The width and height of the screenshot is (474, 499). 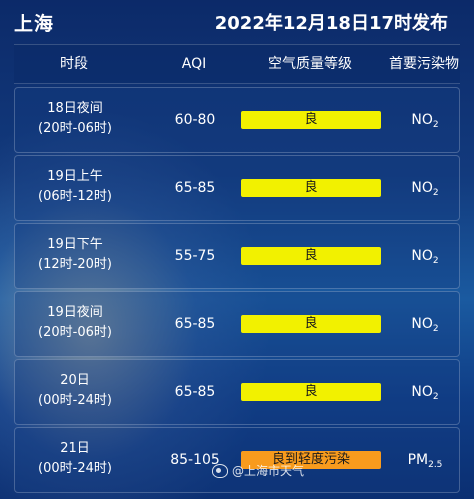 I want to click on column-header-aqi: AQI, so click(x=194, y=64).